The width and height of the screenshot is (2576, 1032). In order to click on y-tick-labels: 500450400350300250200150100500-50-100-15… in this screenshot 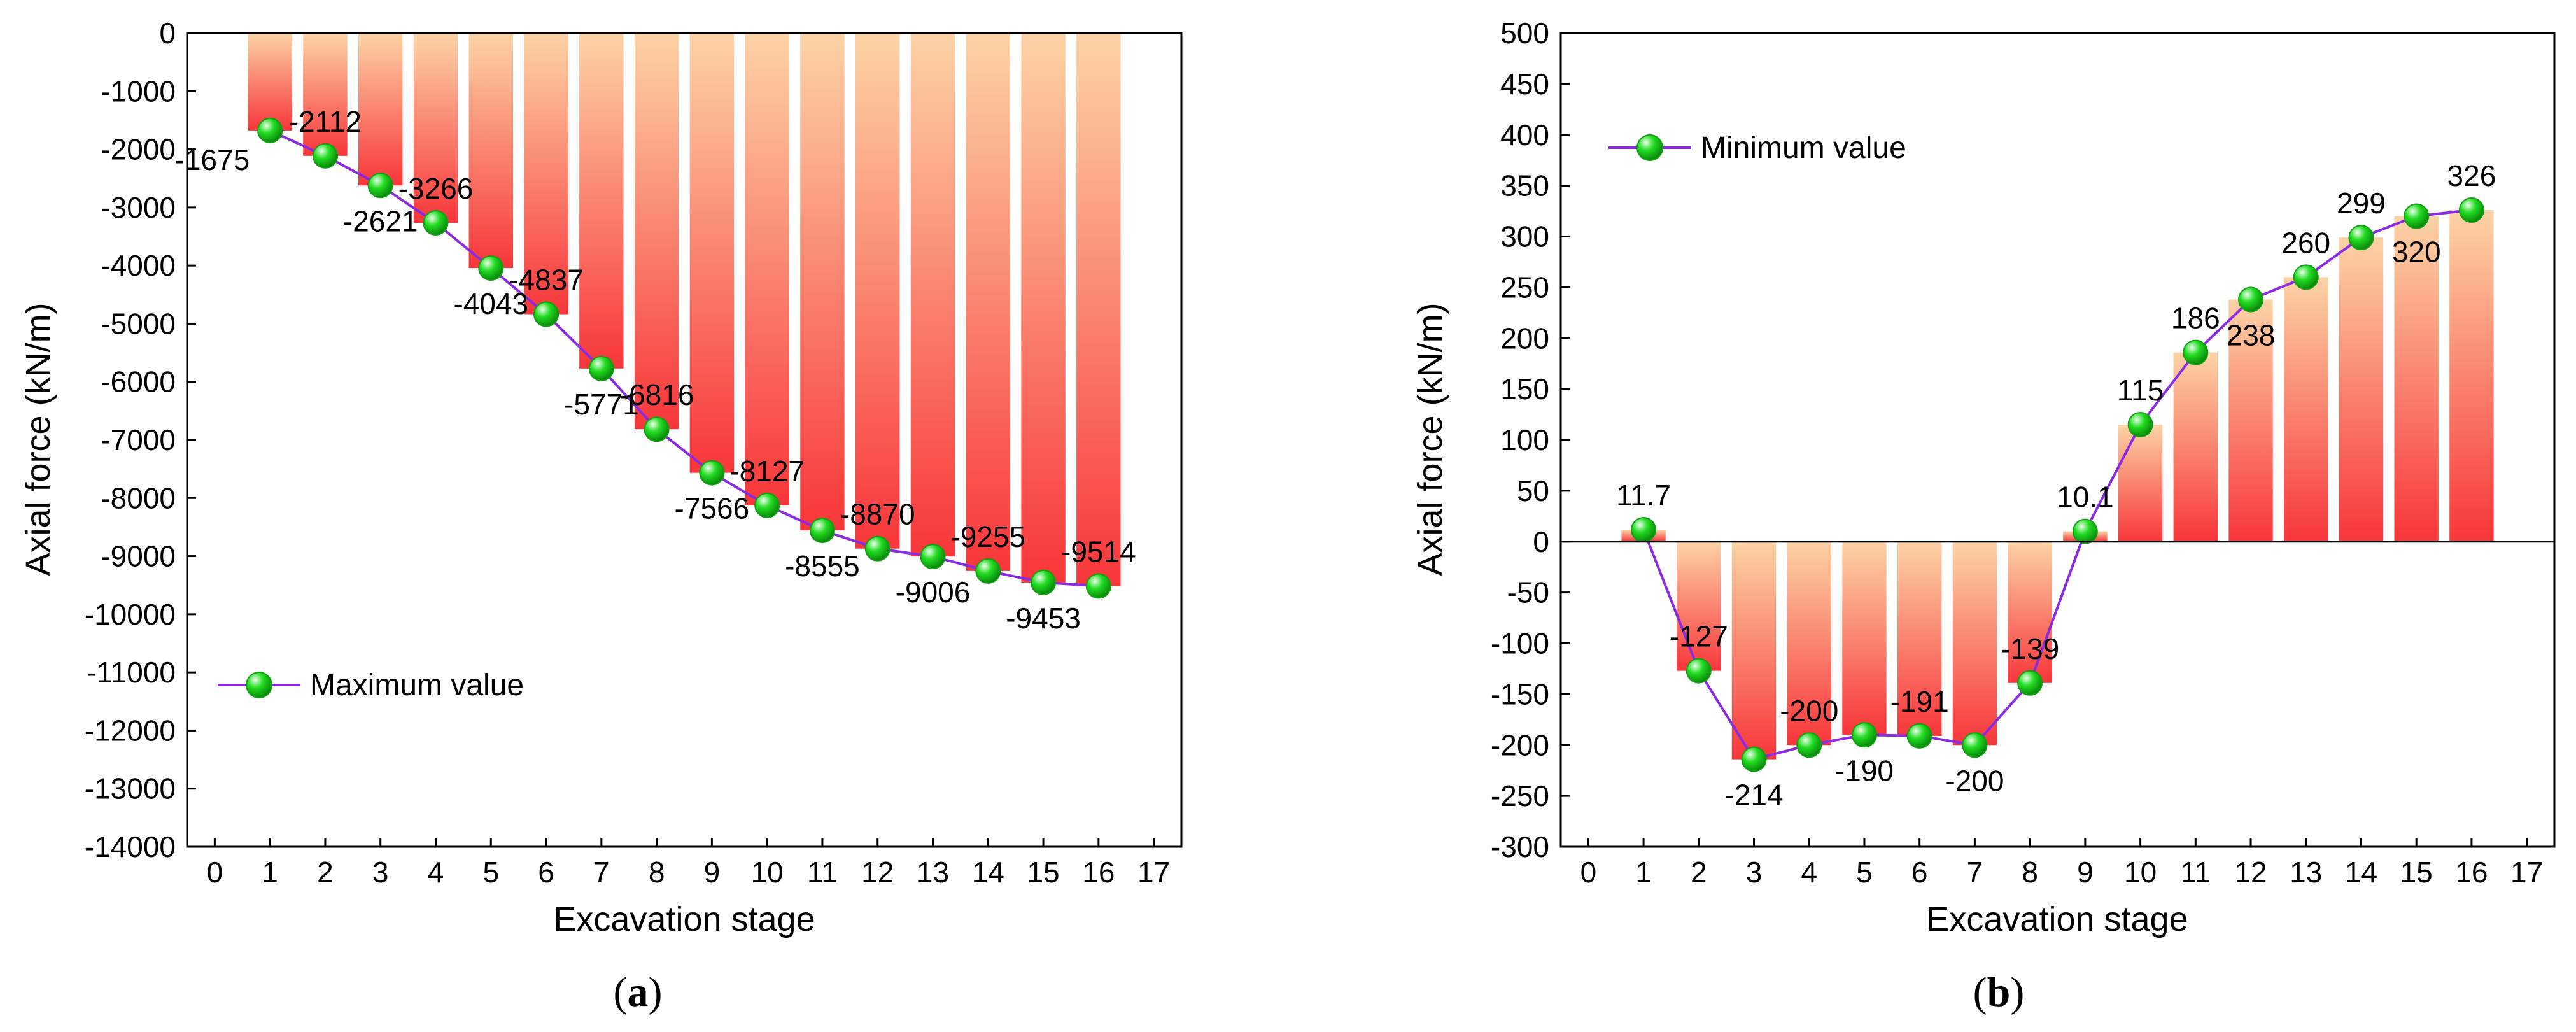, I will do `click(1520, 440)`.